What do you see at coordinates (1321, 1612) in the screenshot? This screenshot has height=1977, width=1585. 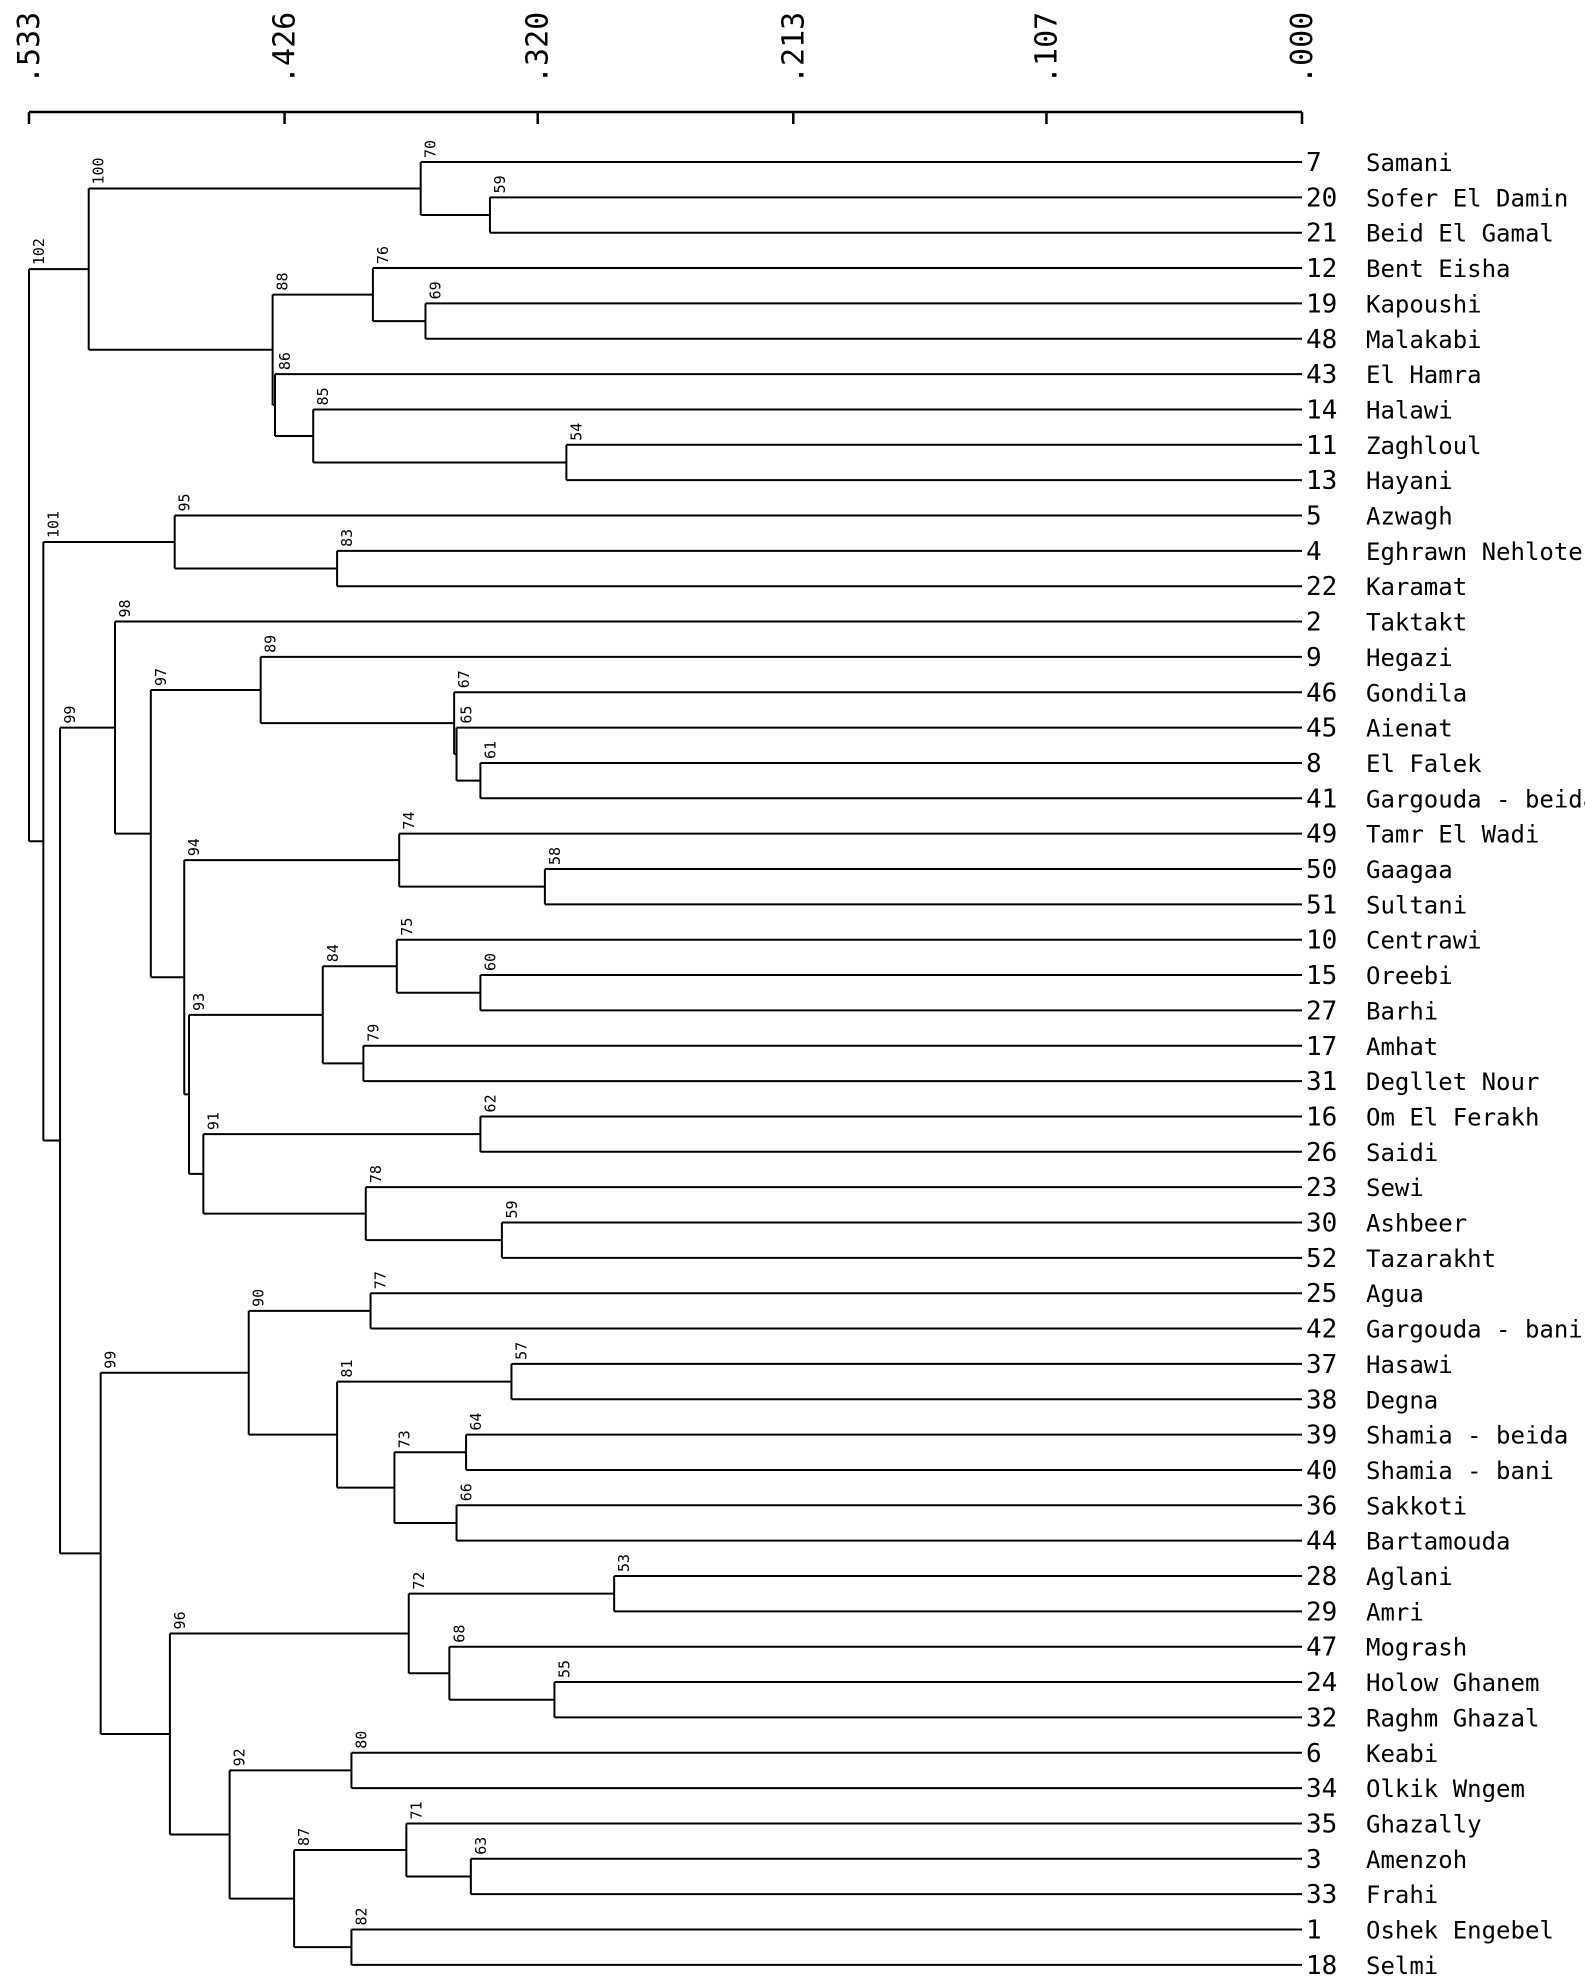 I see `leaf-id: 29` at bounding box center [1321, 1612].